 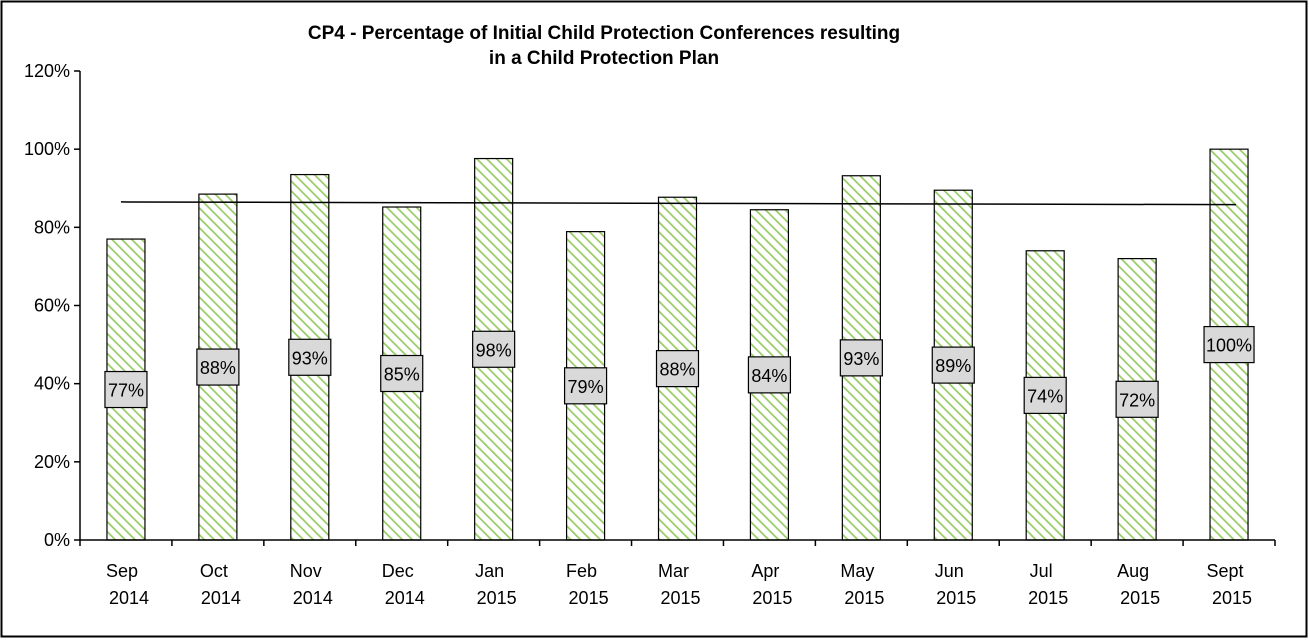 I want to click on data-label: 74%, so click(x=1045, y=396).